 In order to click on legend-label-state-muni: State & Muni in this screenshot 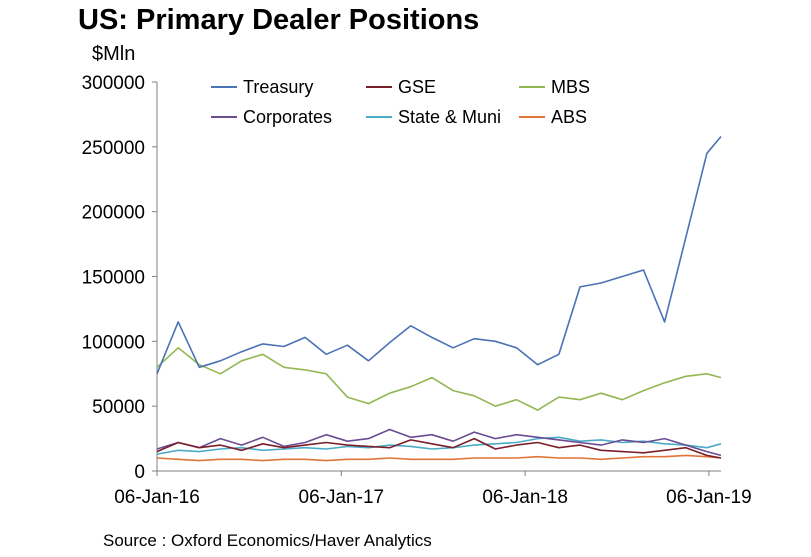, I will do `click(449, 117)`.